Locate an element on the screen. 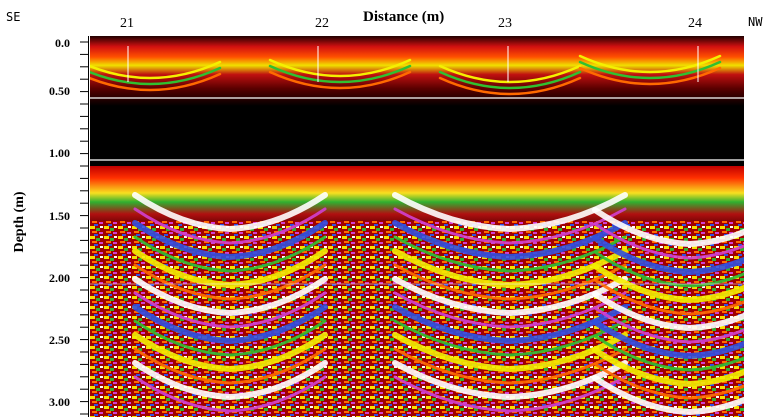 The image size is (772, 417). depth-tick-0-50: 0.50 is located at coordinates (59, 91).